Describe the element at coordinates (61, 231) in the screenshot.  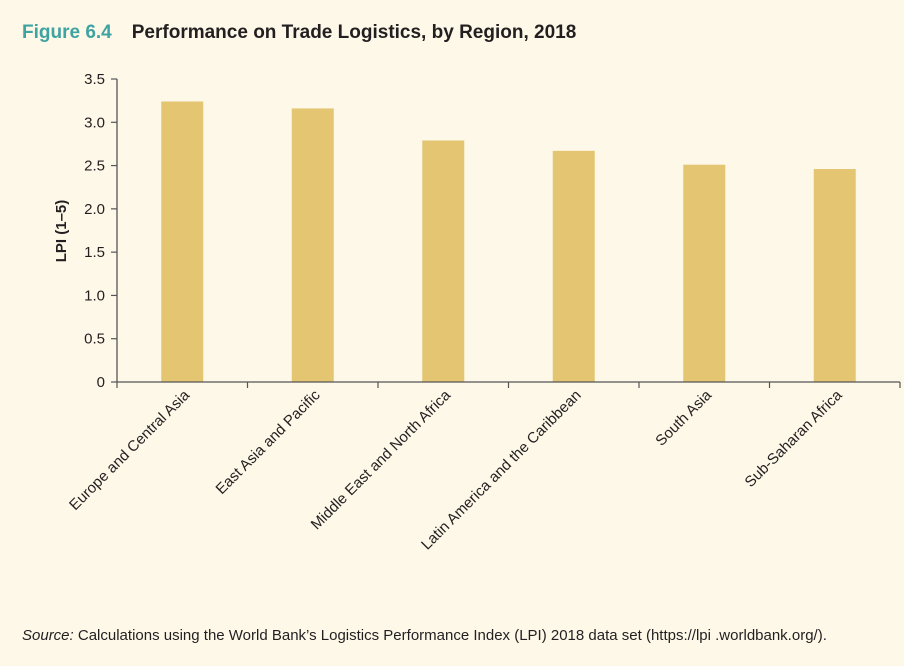
I see `y-axis-label: LPI (1–5)` at that location.